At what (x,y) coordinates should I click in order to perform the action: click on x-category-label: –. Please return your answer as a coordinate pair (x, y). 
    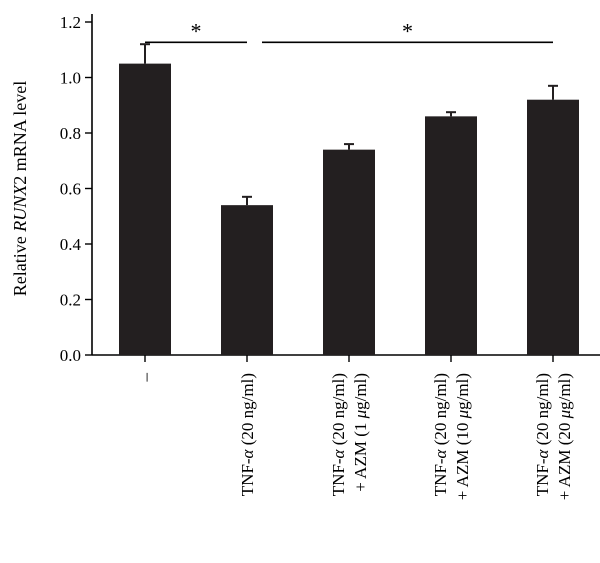
    Looking at the image, I should click on (145, 378).